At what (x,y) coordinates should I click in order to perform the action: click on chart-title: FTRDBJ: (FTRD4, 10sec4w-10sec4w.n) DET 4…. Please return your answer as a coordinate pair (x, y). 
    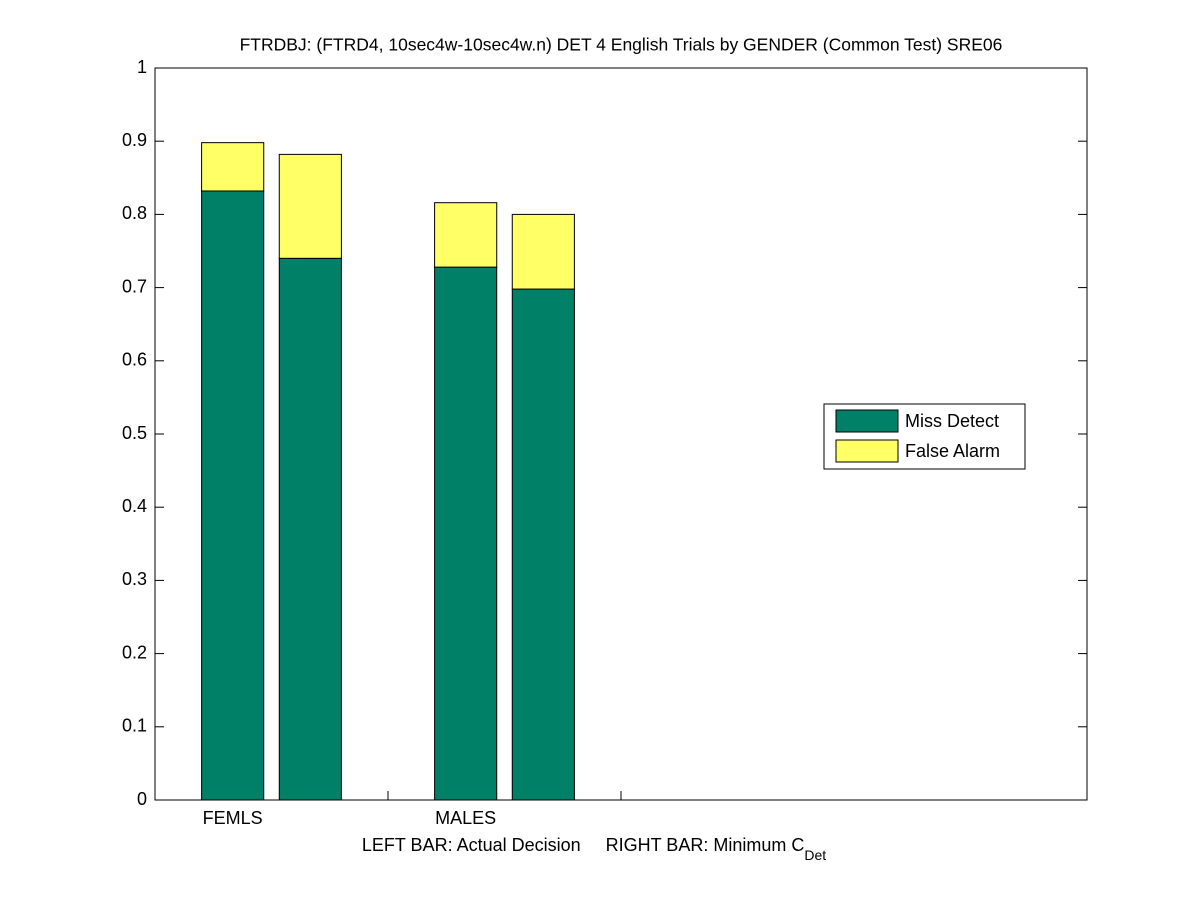
    Looking at the image, I should click on (621, 45).